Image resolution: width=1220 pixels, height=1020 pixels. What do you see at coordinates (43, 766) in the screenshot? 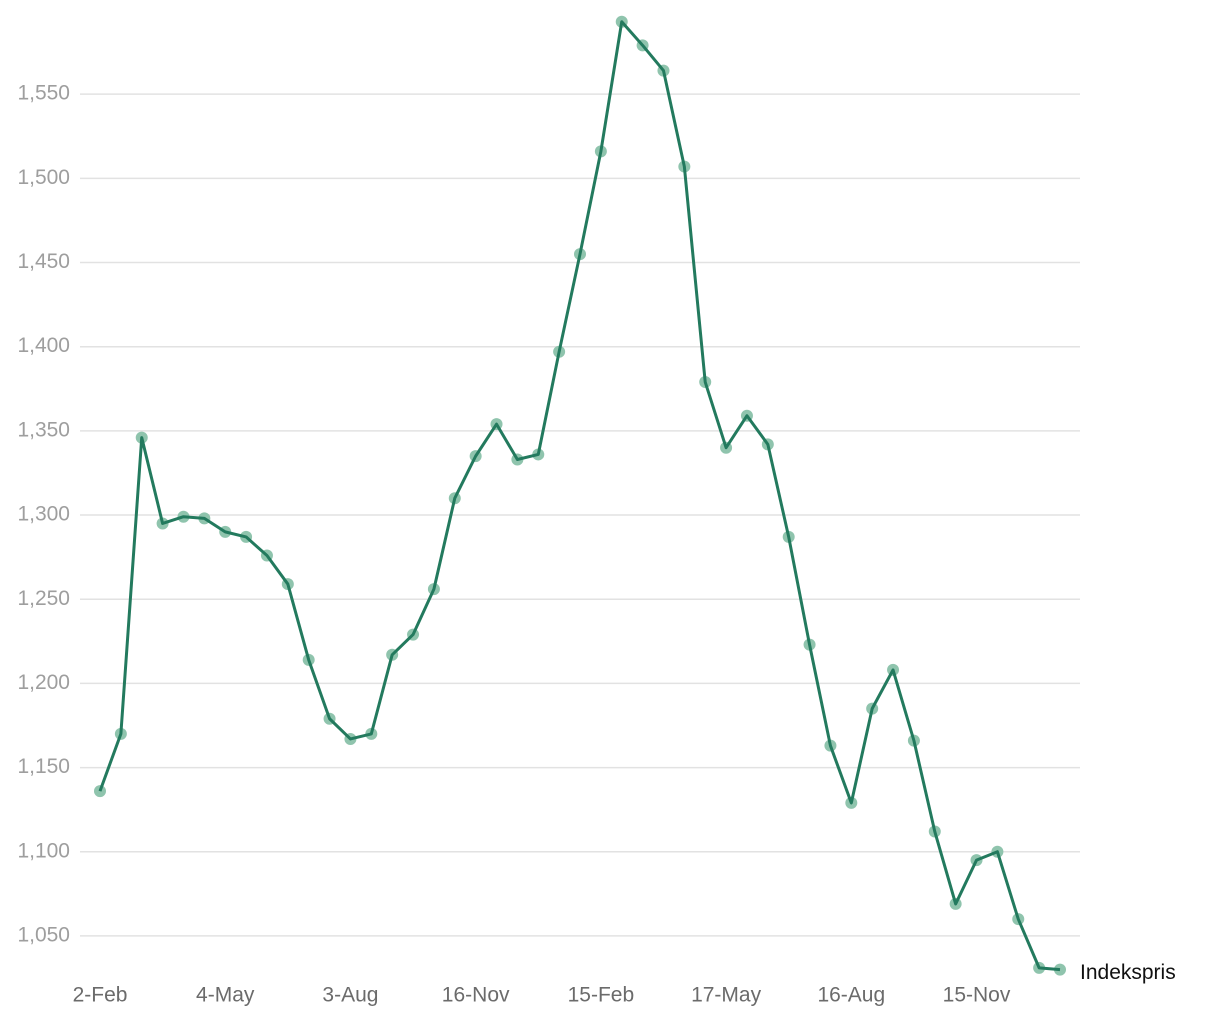
I see `y-tick-label: 1,150` at bounding box center [43, 766].